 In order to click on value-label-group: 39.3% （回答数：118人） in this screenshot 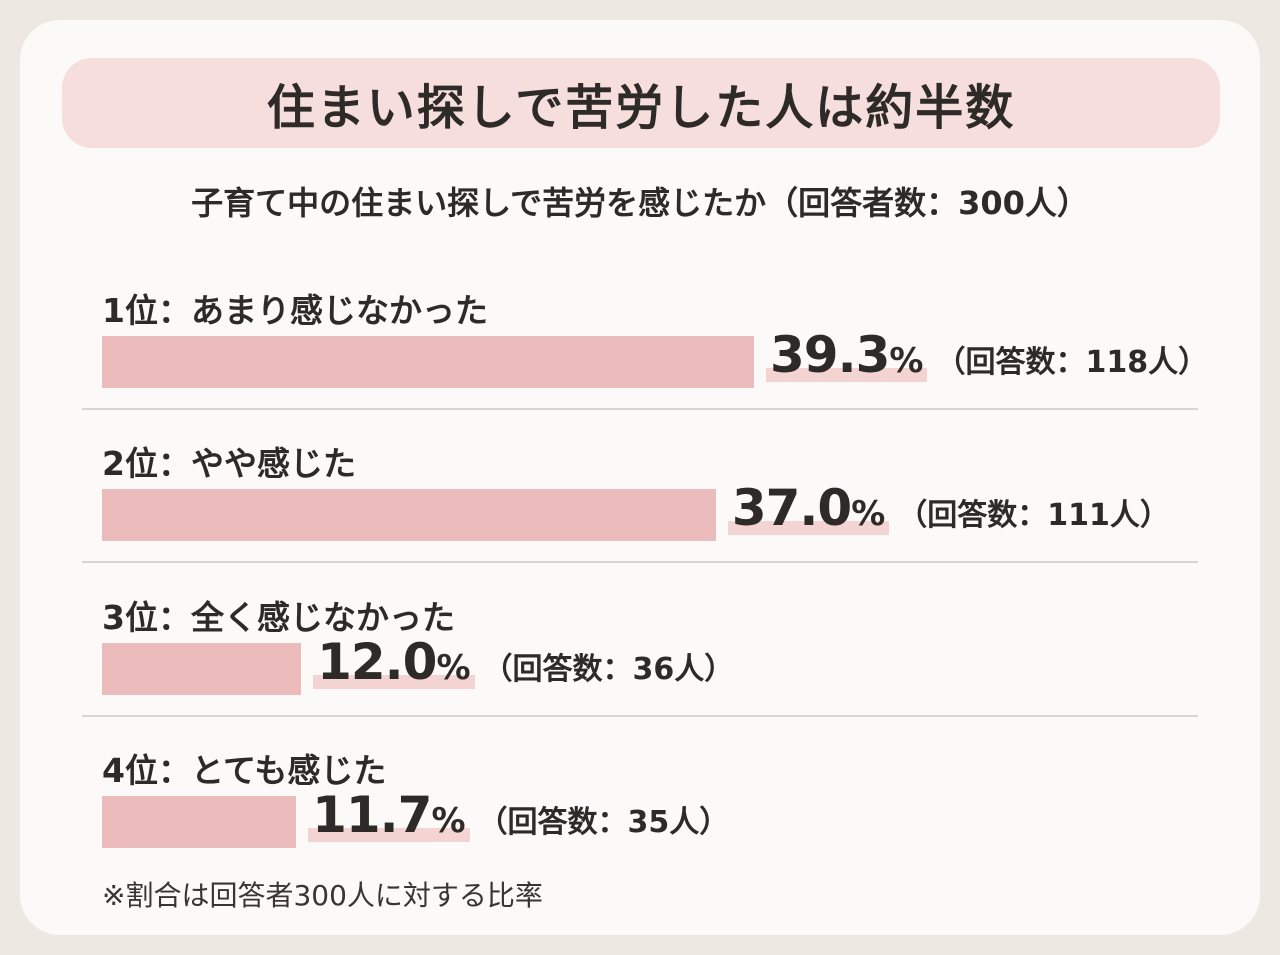, I will do `click(987, 356)`.